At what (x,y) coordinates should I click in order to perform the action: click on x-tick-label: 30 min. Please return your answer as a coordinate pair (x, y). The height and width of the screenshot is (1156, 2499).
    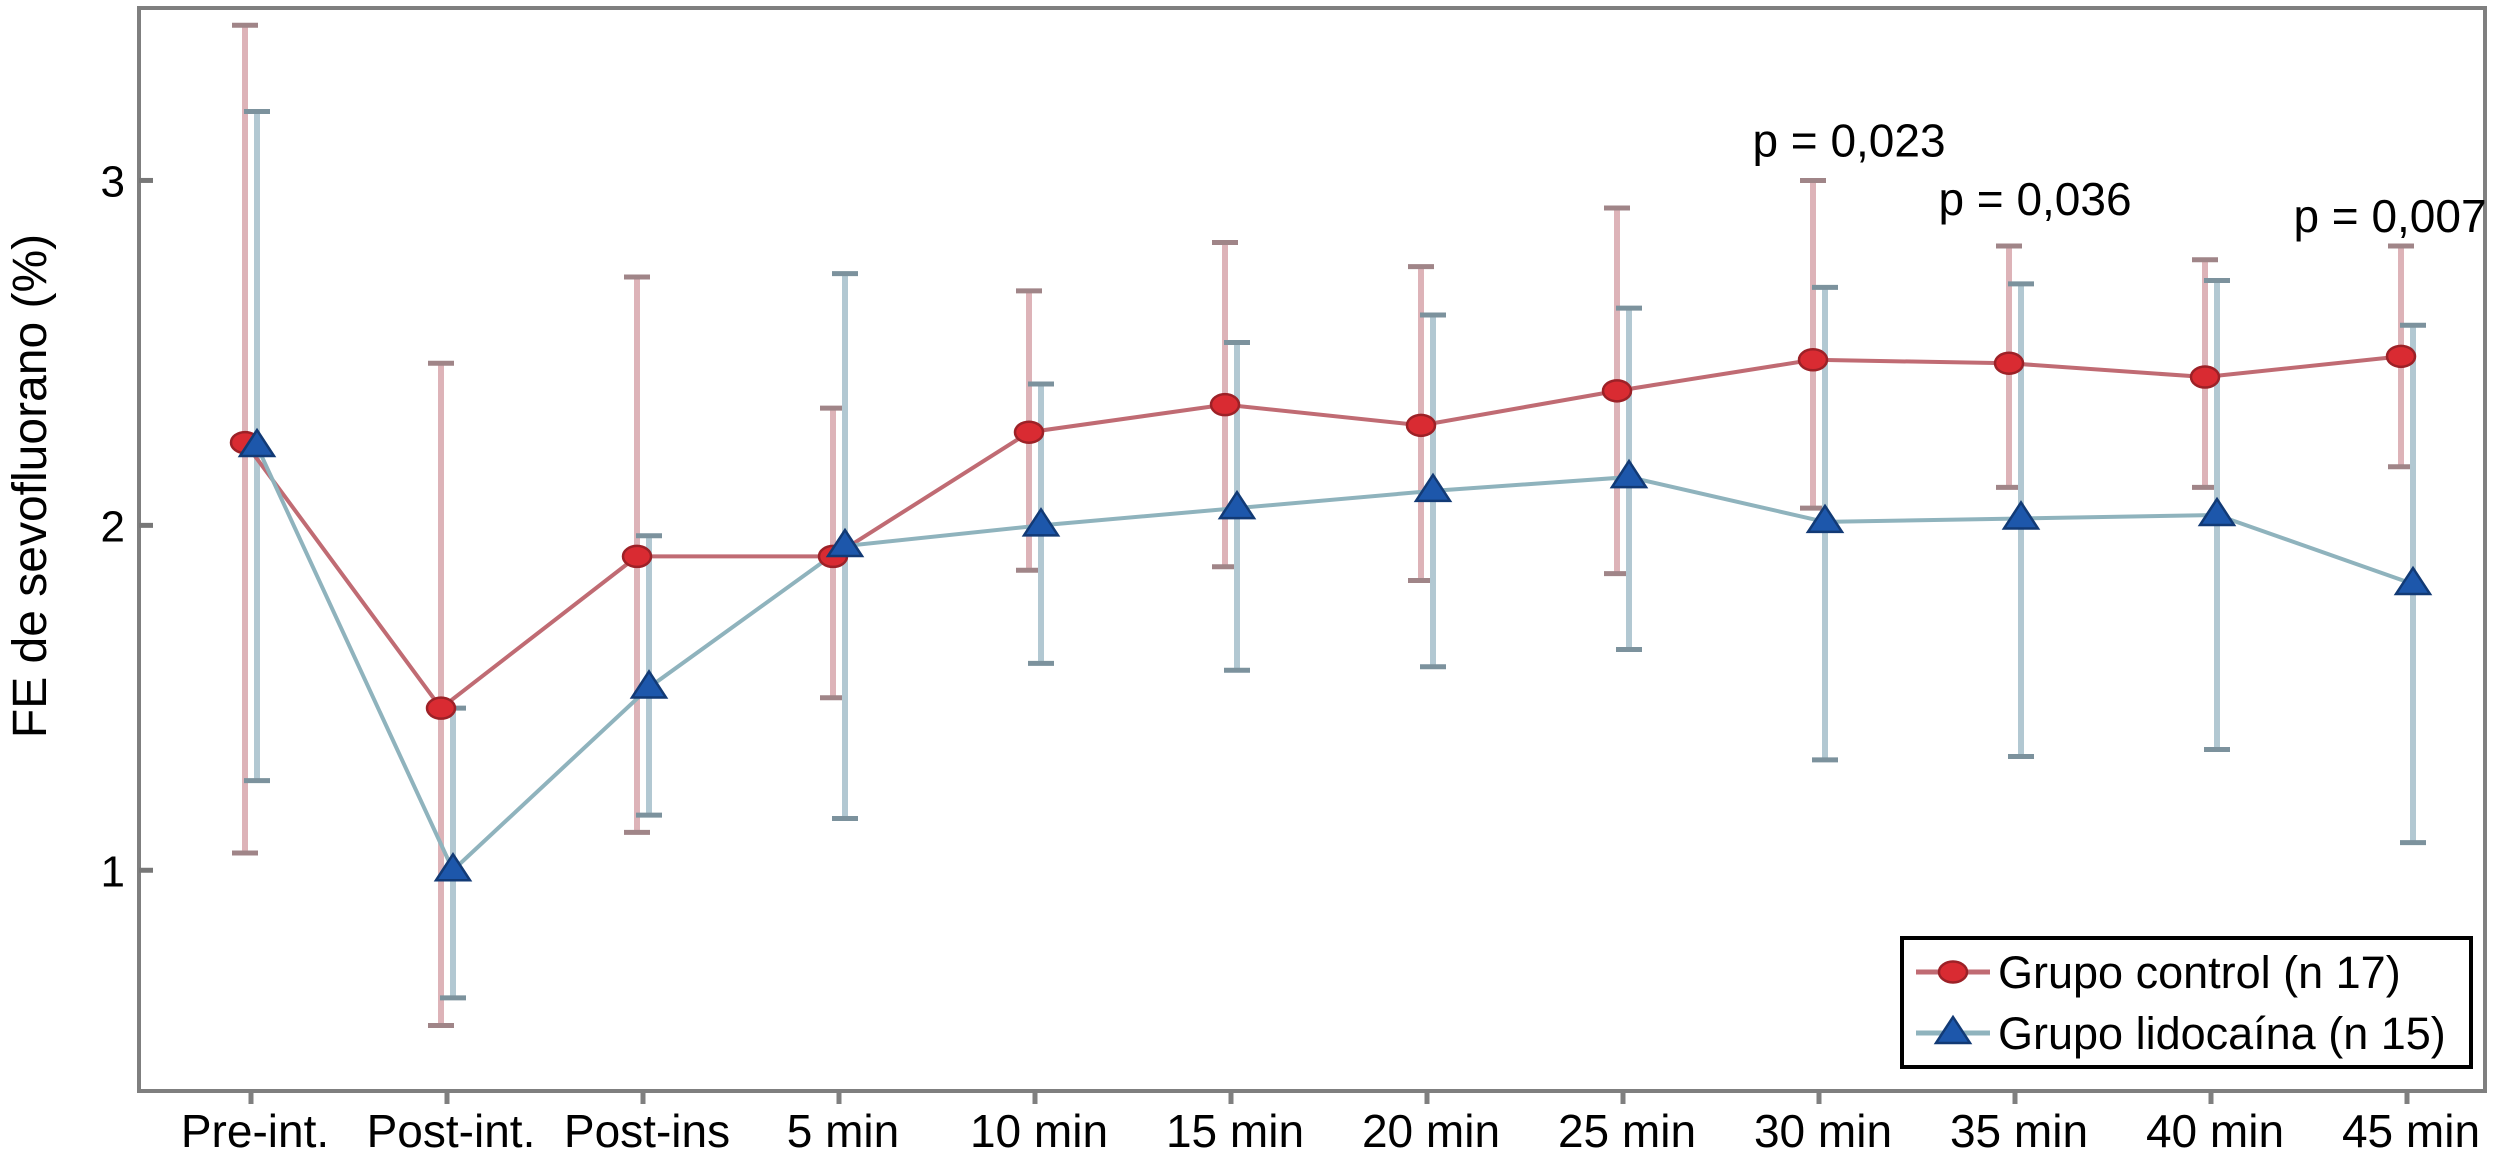
    Looking at the image, I should click on (1823, 1130).